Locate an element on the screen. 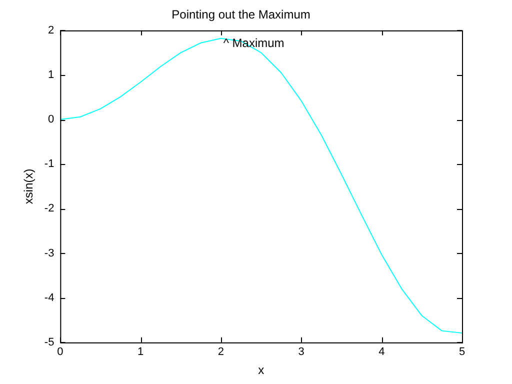  x-tick-label: 4 is located at coordinates (381, 352).